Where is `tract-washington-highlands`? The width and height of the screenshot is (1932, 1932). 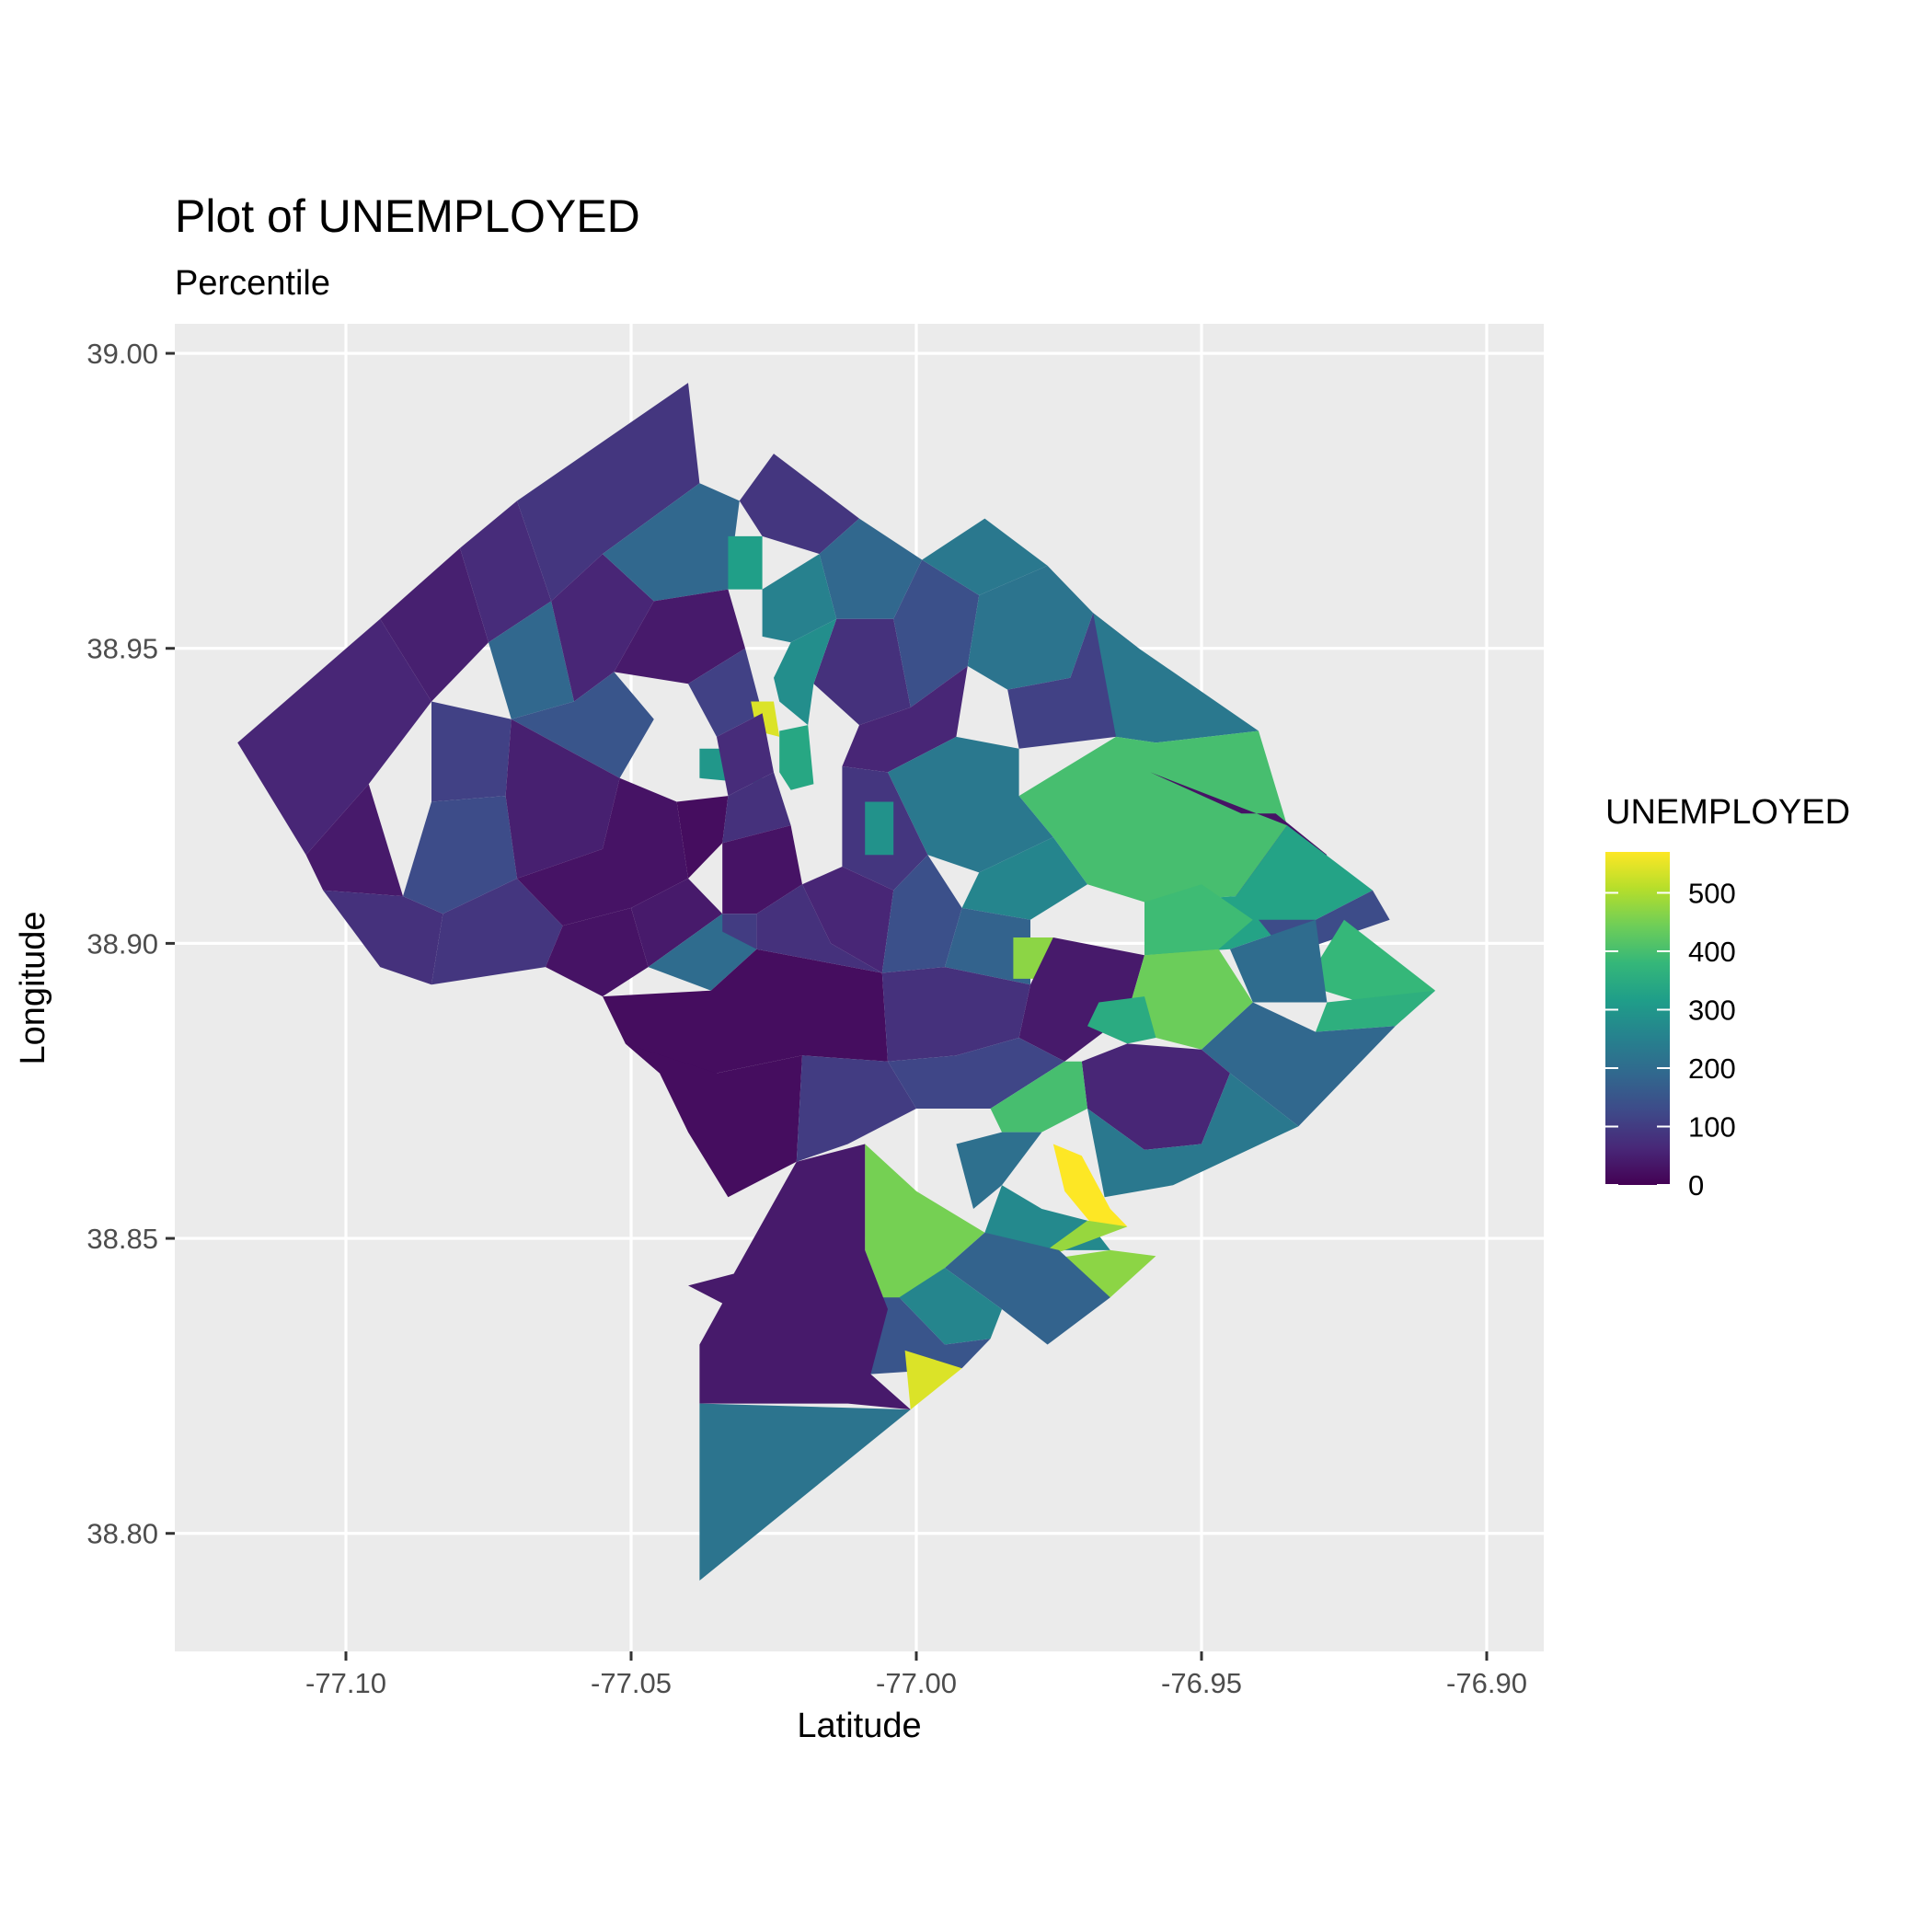
tract-washington-highlands is located at coordinates (951, 1306).